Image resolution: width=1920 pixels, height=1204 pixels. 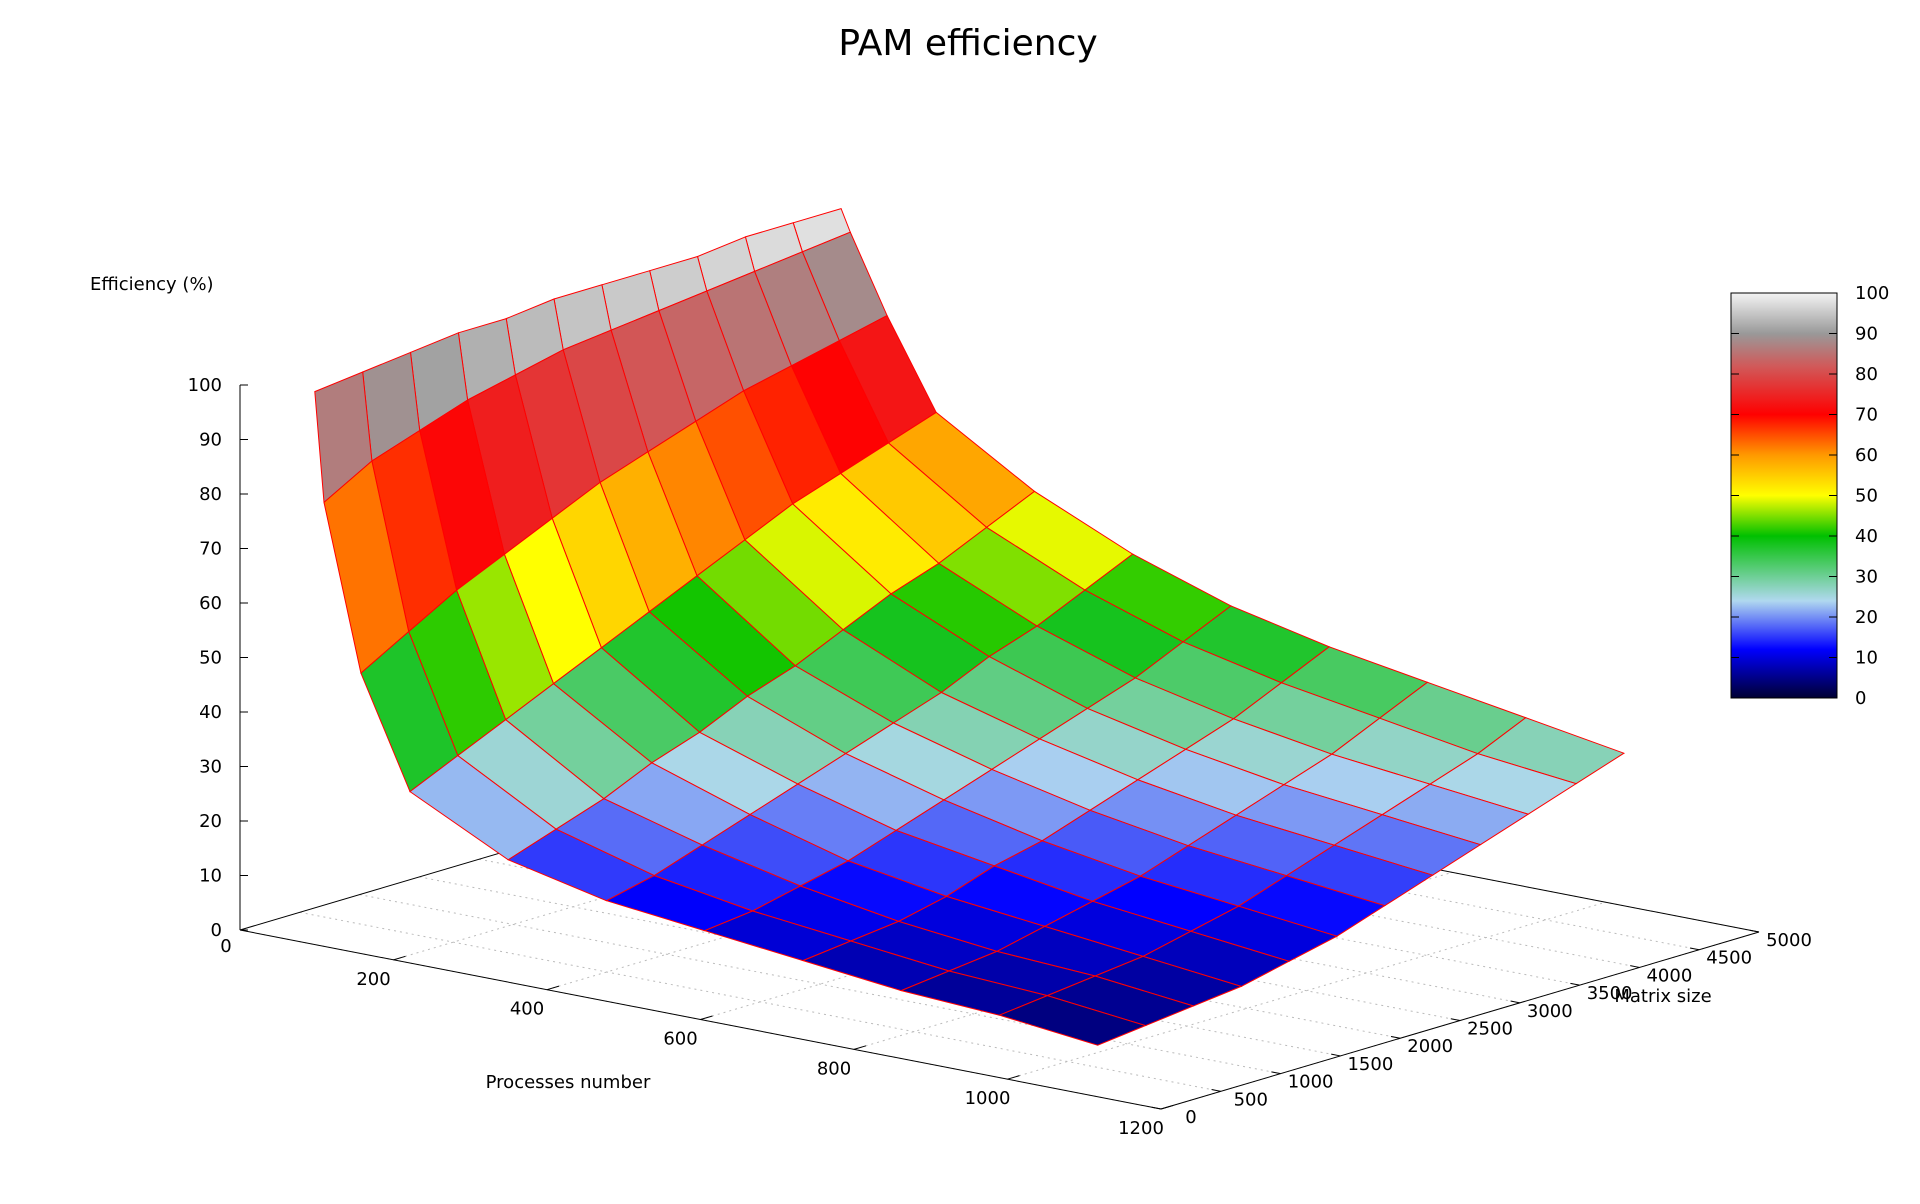 I want to click on z-tick-label: 100, so click(x=205, y=385).